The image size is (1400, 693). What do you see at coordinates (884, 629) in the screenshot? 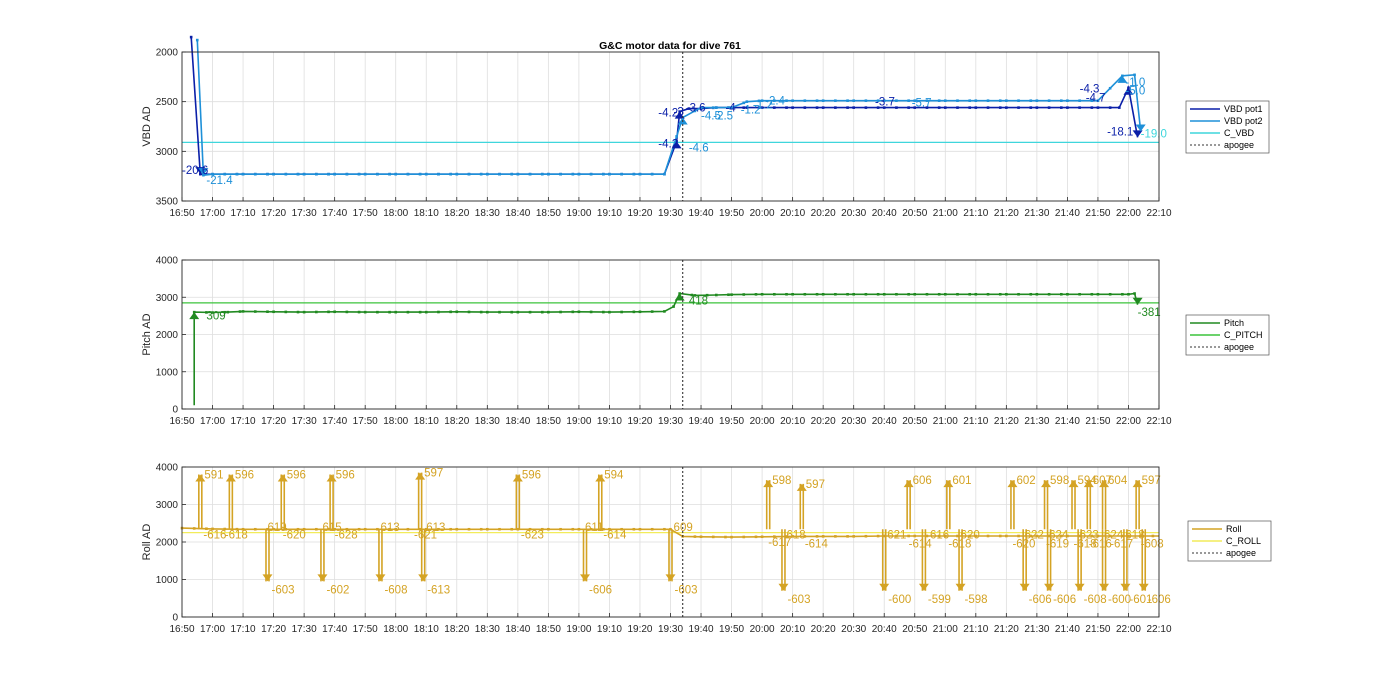
I see `x-tick-label: 20:40` at bounding box center [884, 629].